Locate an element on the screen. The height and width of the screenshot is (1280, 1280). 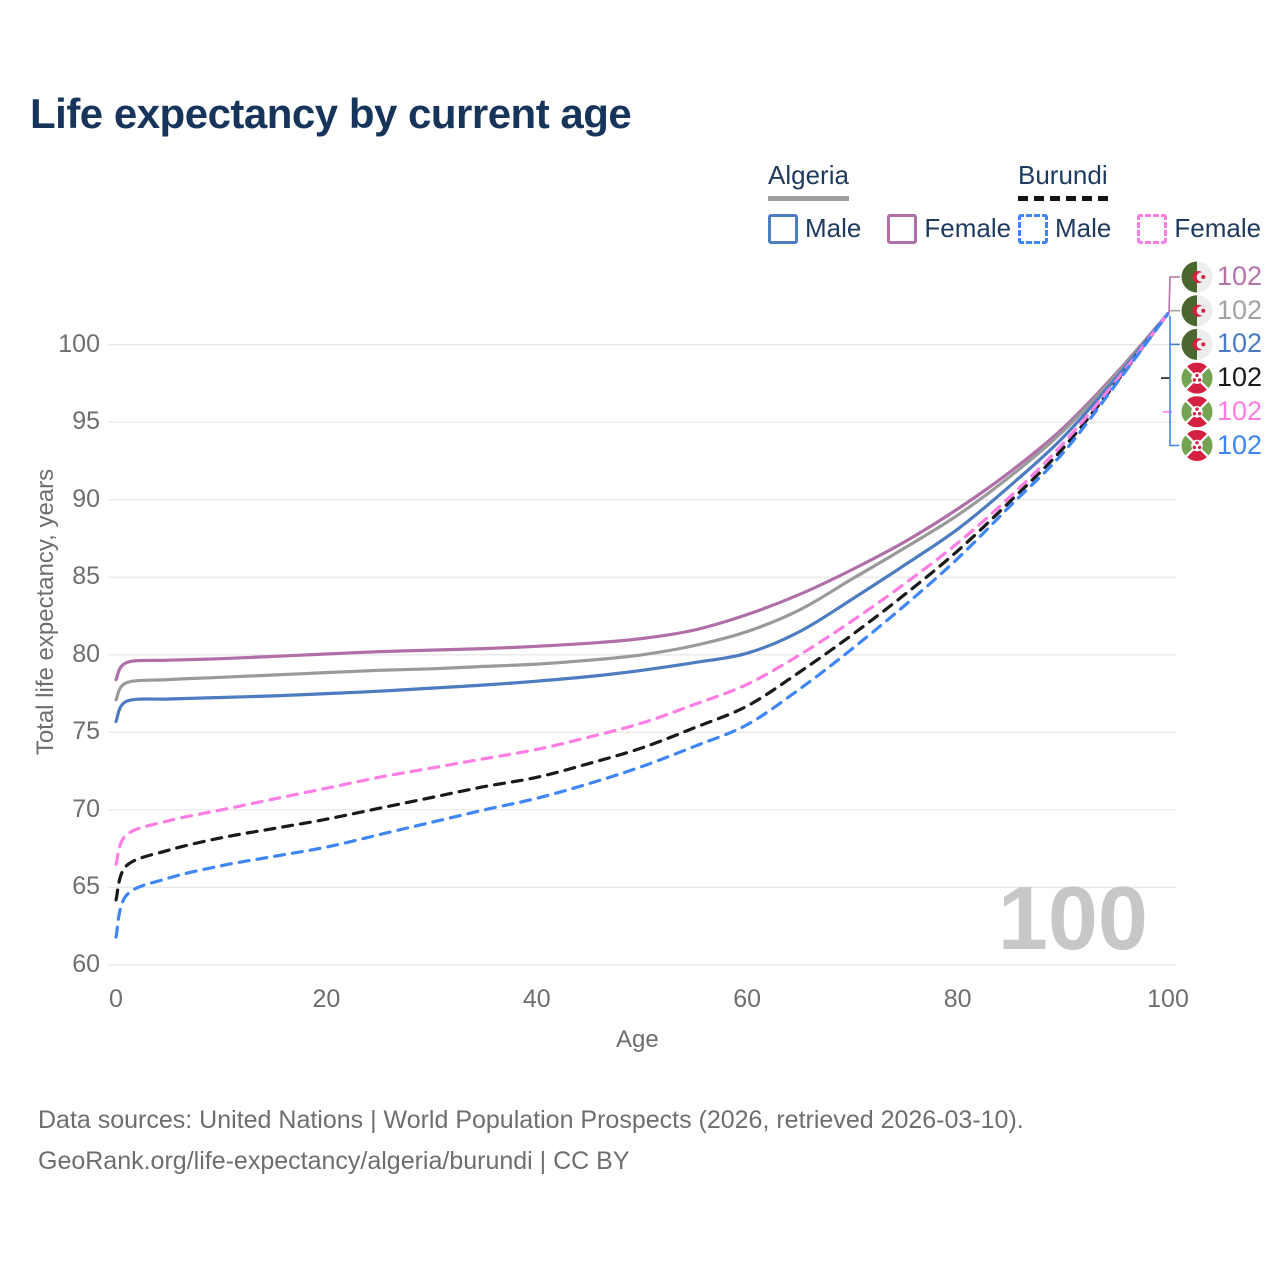
legend-group-algeria: Algeria Male Female is located at coordinates (889, 202).